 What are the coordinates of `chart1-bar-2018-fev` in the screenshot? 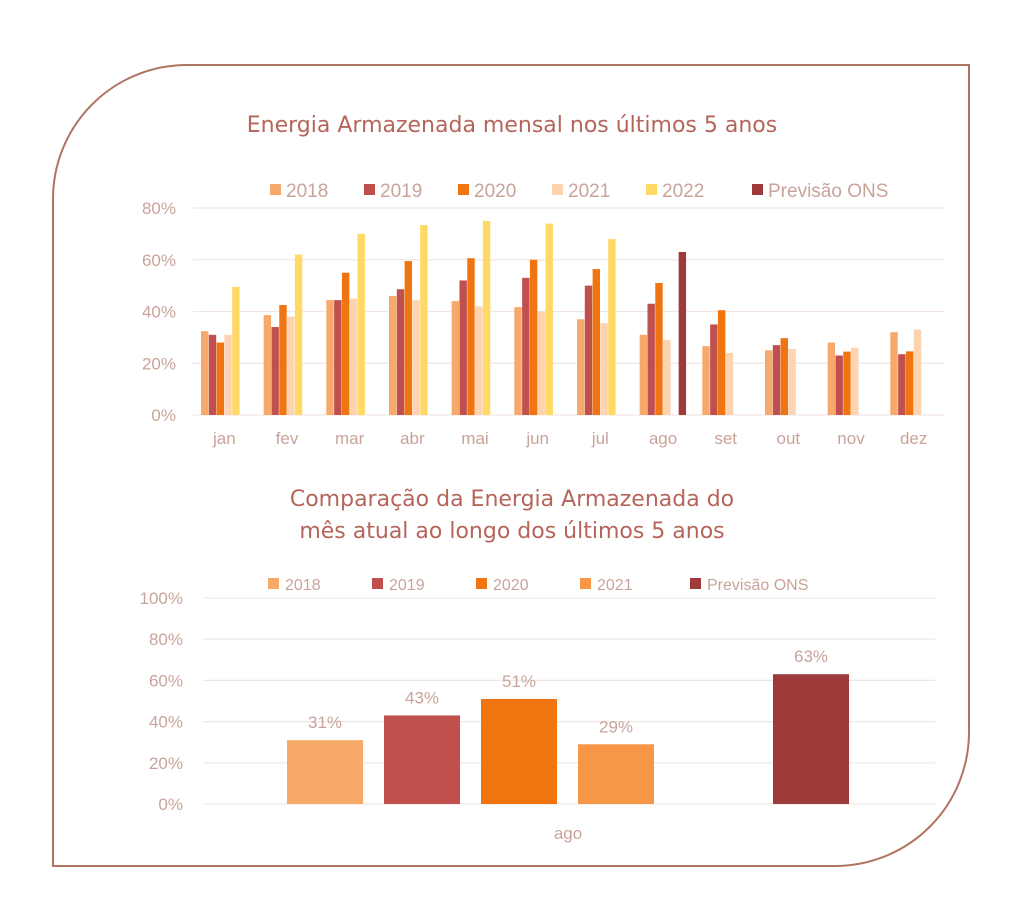 It's located at (267, 365).